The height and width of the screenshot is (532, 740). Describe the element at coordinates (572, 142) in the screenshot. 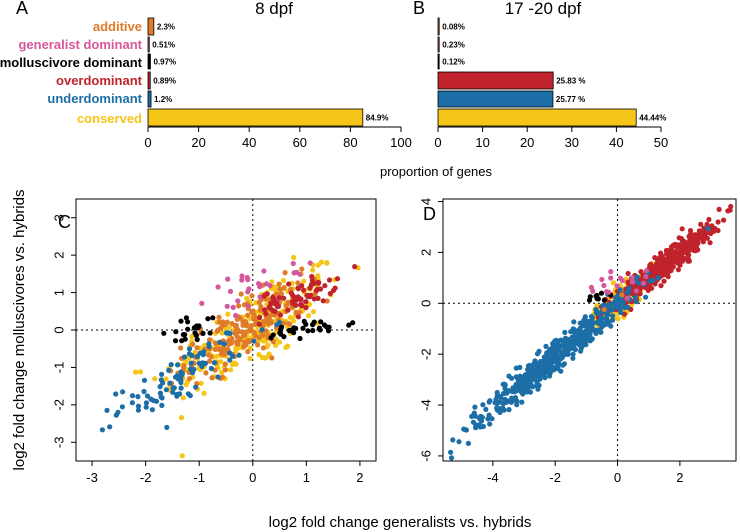

I see `x-tick-label: 30` at that location.